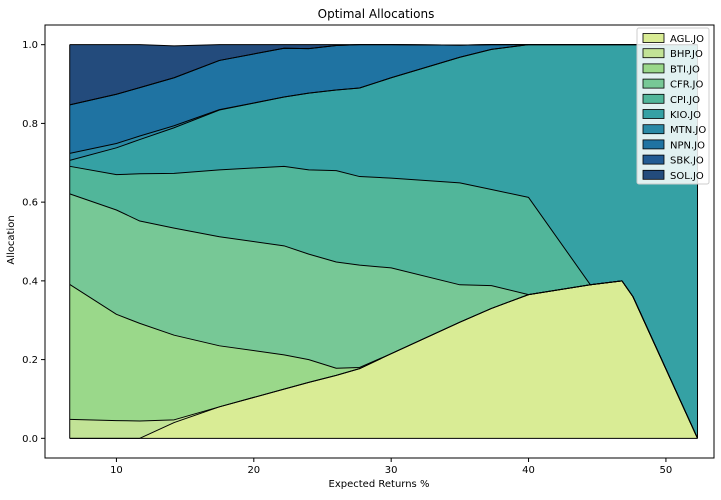  What do you see at coordinates (383, 74) in the screenshot?
I see `area-sol-jo` at bounding box center [383, 74].